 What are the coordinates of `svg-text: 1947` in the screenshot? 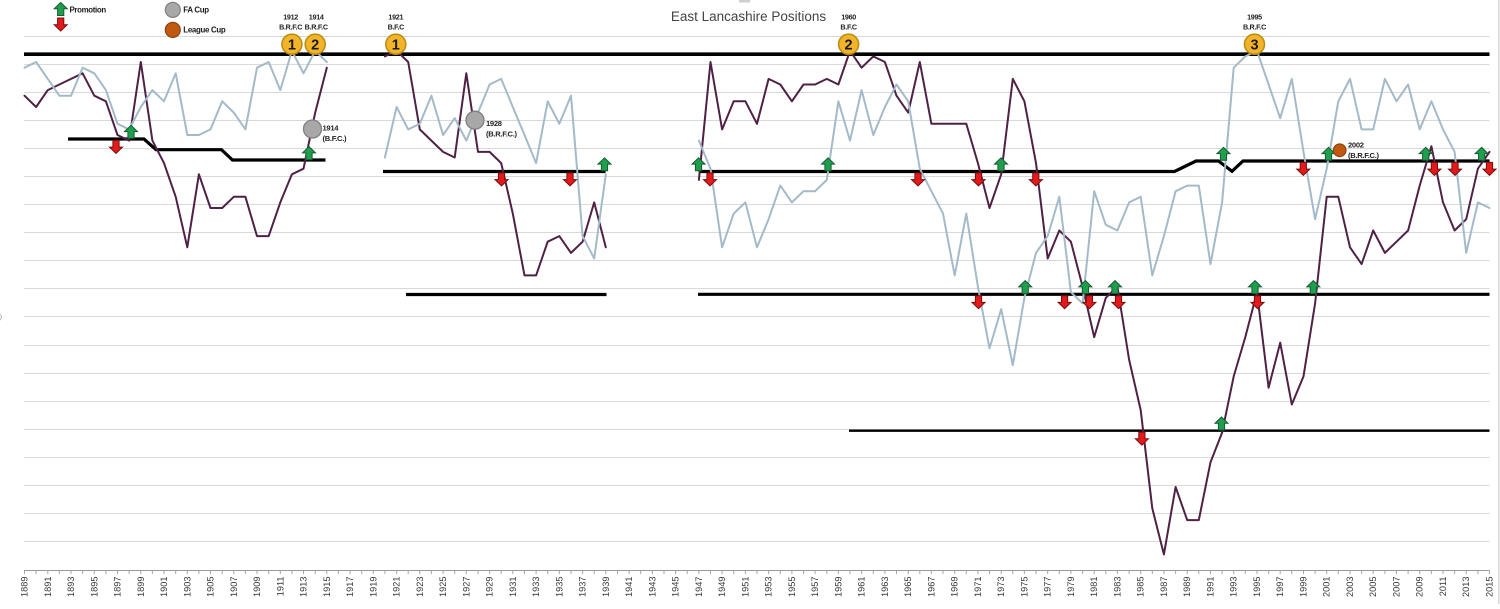 It's located at (699, 587).